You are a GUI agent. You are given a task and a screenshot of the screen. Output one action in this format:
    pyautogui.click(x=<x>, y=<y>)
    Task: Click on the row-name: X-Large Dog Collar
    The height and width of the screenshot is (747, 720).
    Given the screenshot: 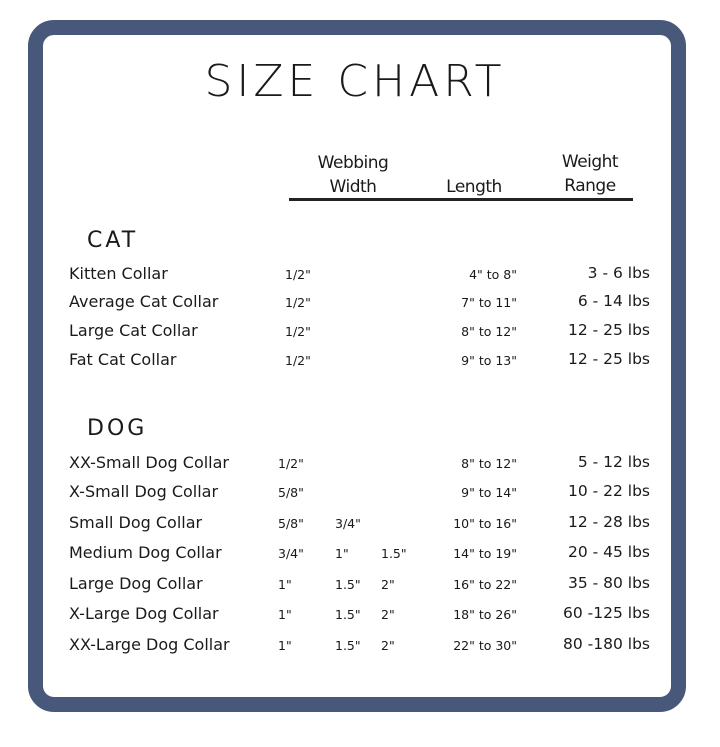 What is the action you would take?
    pyautogui.click(x=144, y=613)
    